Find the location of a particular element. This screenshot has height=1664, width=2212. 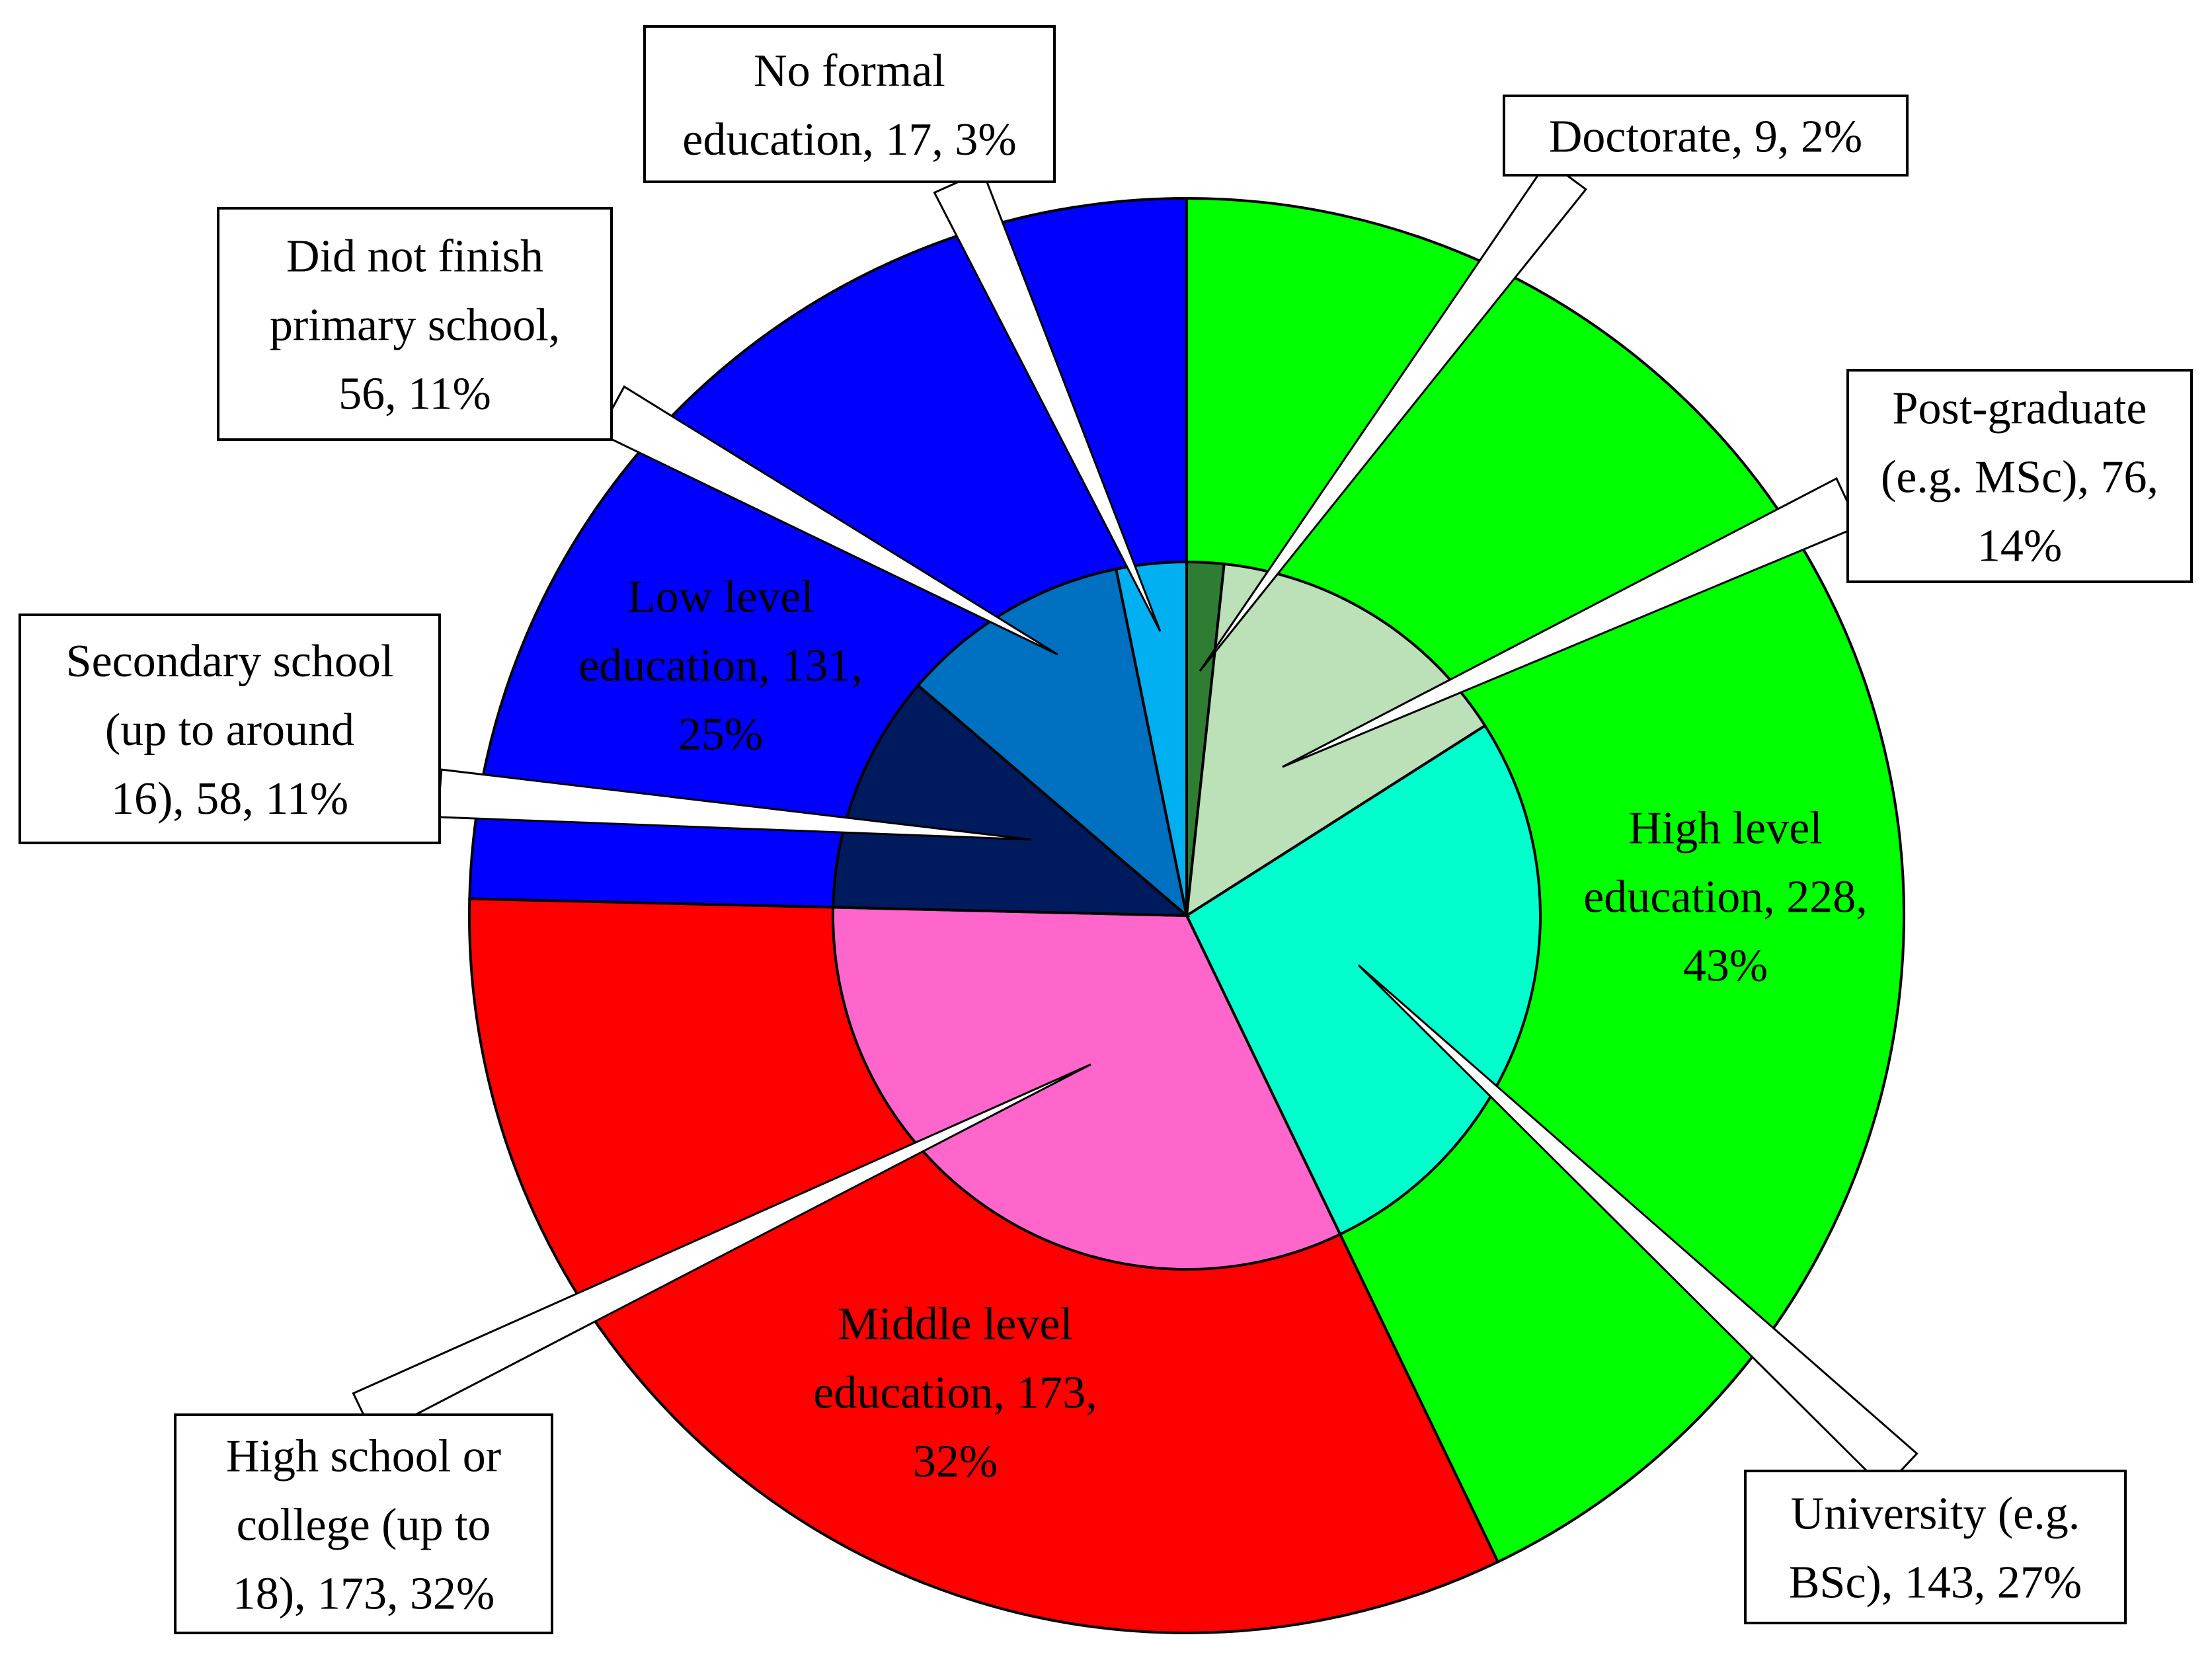

outer-label-line-2: education, 228, is located at coordinates (1725, 897).